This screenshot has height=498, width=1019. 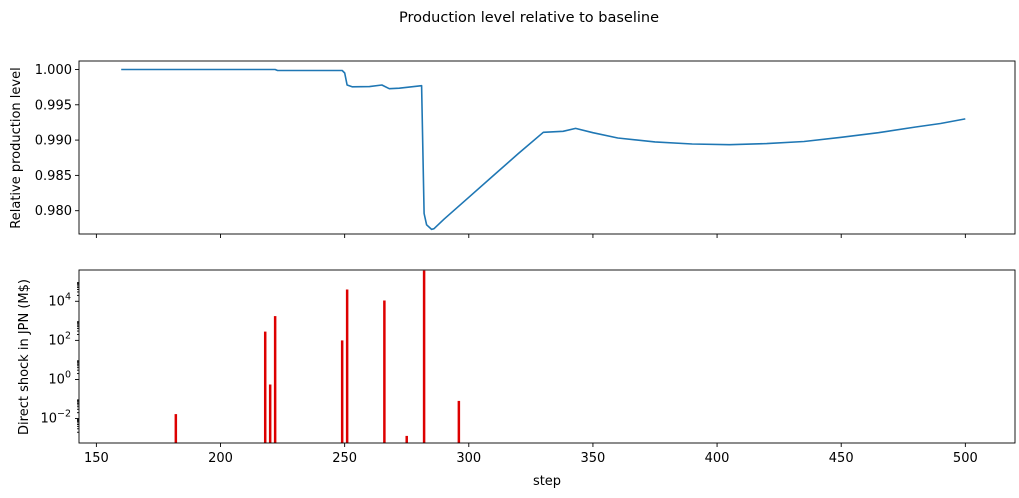 I want to click on top-y-tick-label: 0.980, so click(x=53, y=211).